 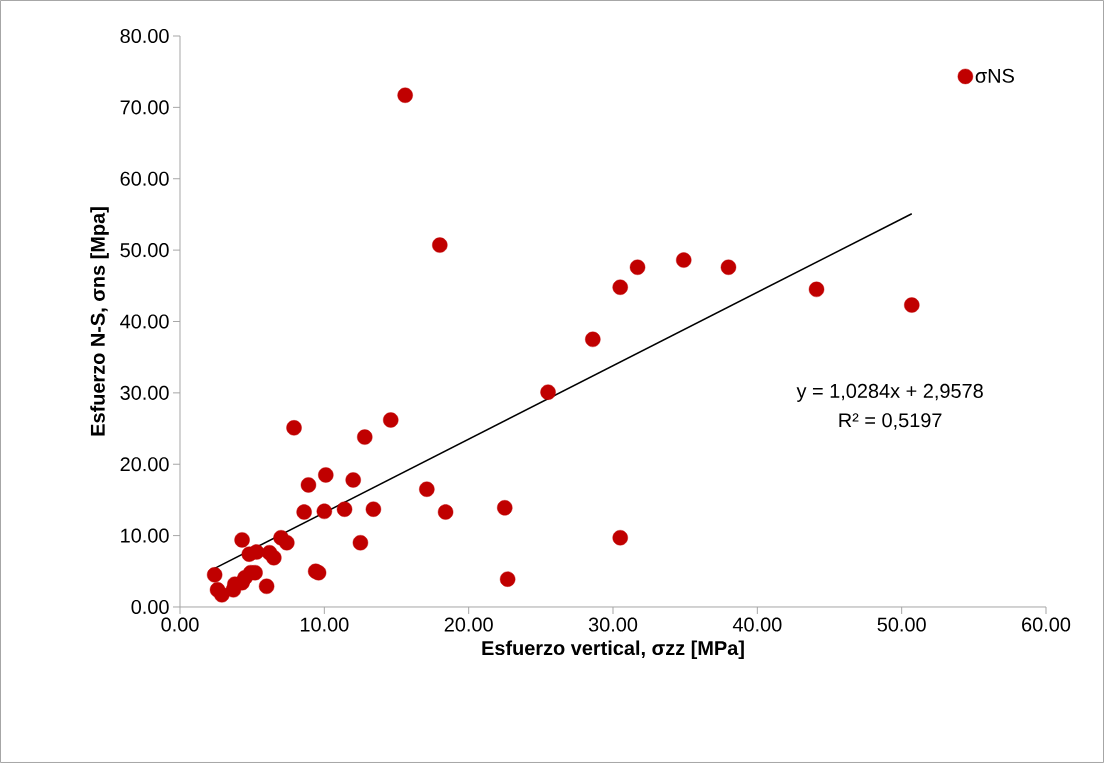 What do you see at coordinates (144, 464) in the screenshot?
I see `y-tick-label: 20.00` at bounding box center [144, 464].